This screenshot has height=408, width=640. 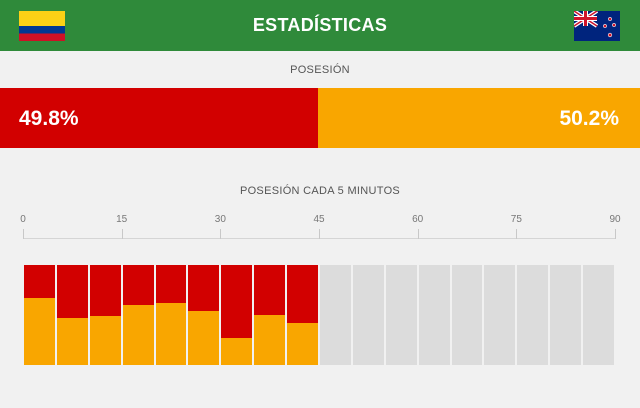 I want to click on new-zealand-flag-icon, so click(x=597, y=26).